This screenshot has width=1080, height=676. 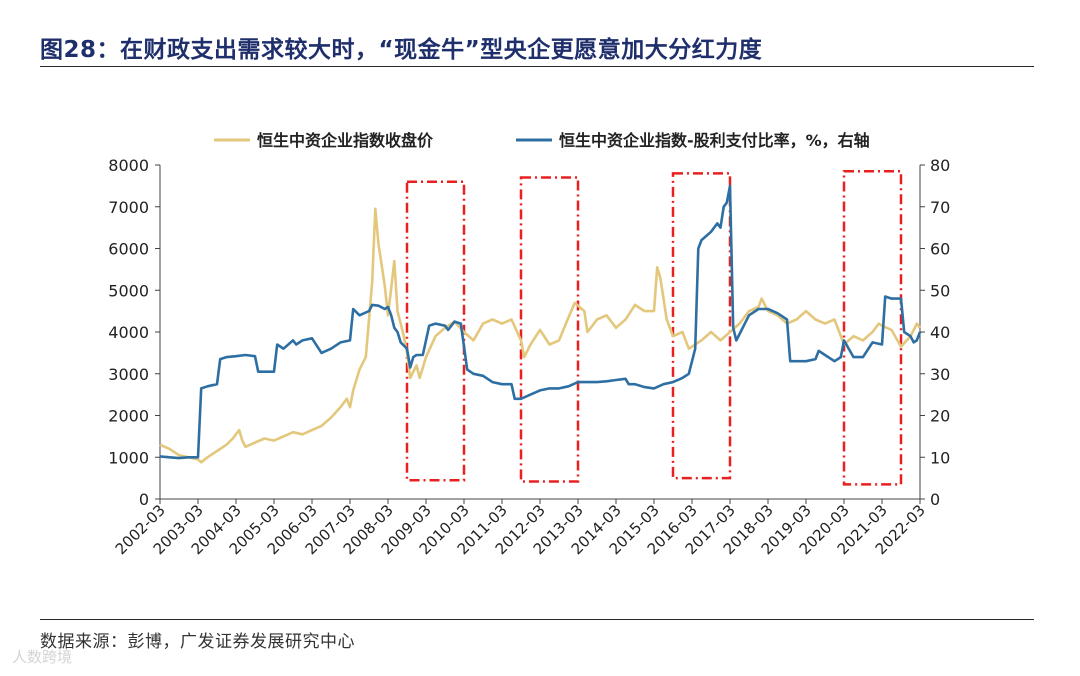 I want to click on y-tick-label-left: 5000, so click(x=128, y=290).